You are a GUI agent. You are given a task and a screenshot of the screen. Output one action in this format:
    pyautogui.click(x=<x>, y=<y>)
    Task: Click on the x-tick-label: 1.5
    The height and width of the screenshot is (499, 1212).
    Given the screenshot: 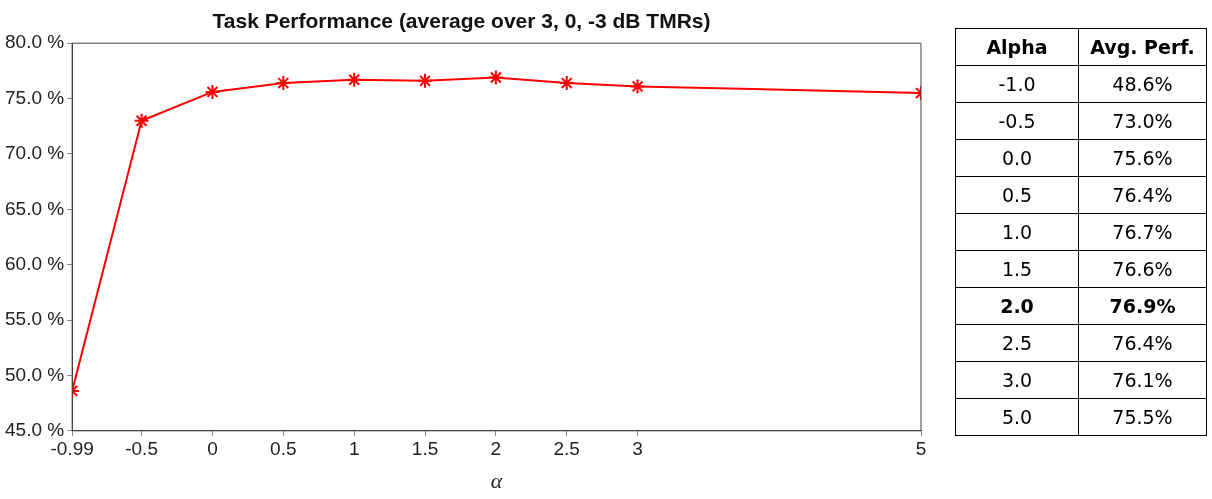 What is the action you would take?
    pyautogui.click(x=425, y=449)
    